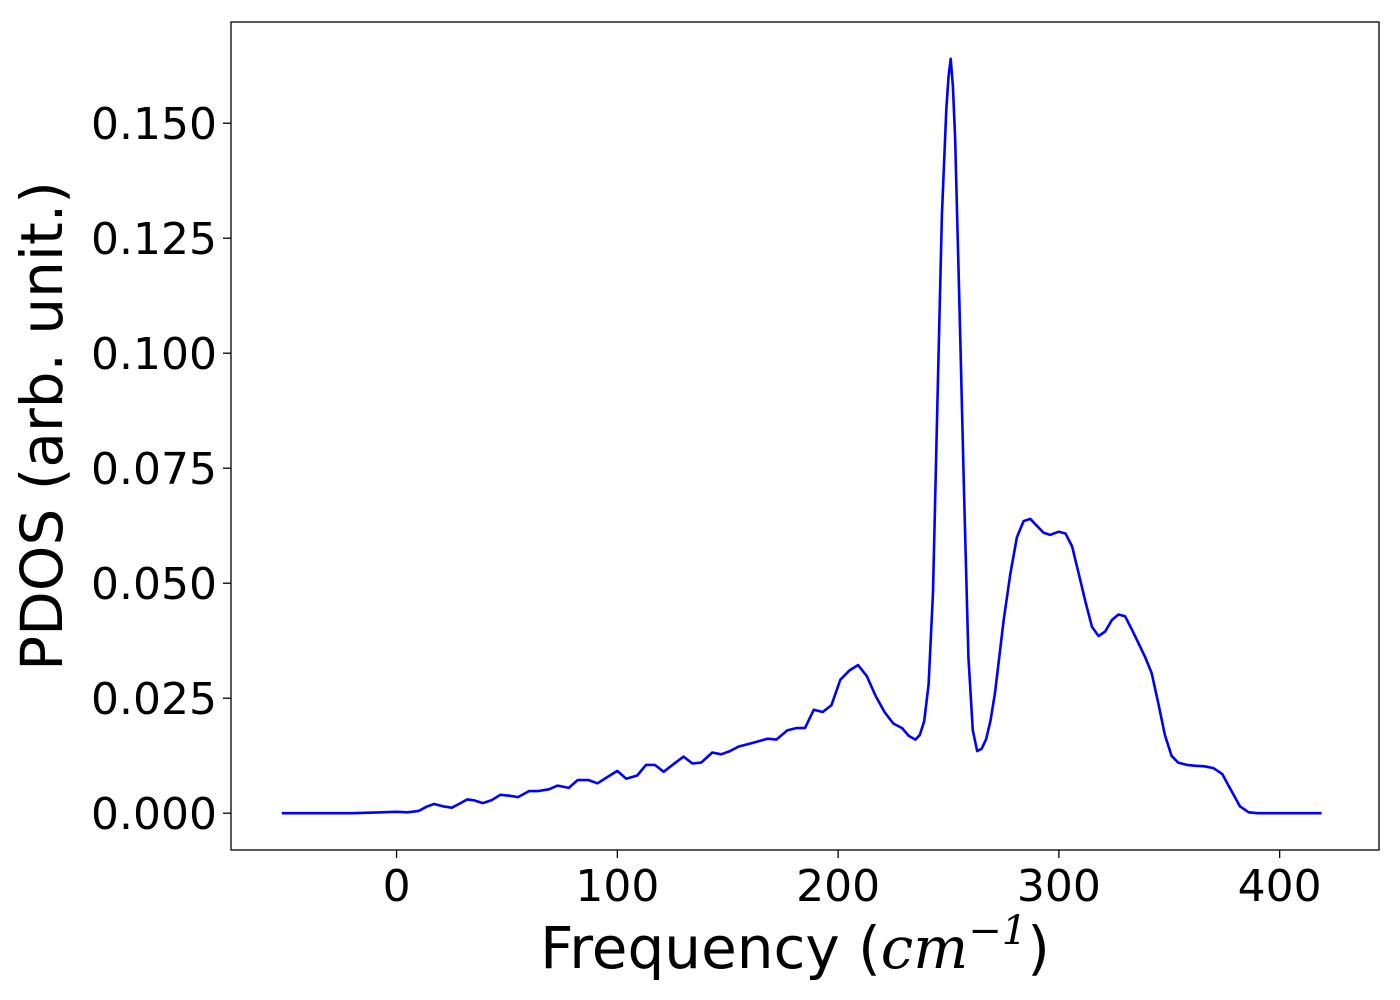  What do you see at coordinates (154, 354) in the screenshot?
I see `y-tick-label: 0.100` at bounding box center [154, 354].